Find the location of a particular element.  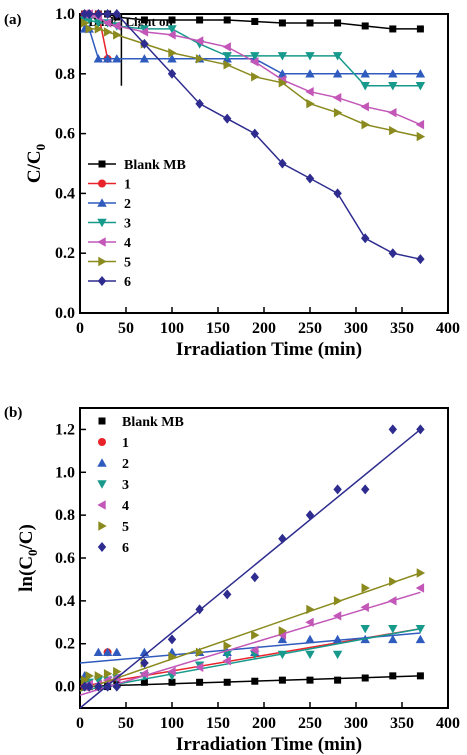

y-axis-title-sub: 0 is located at coordinates (32, 552).